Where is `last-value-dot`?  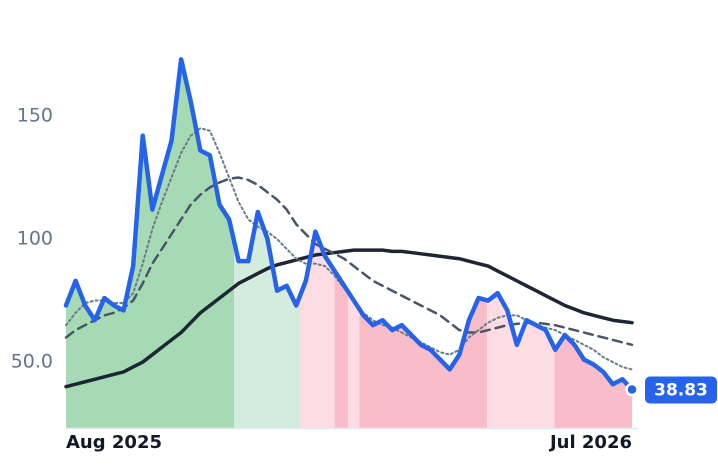
last-value-dot is located at coordinates (632, 389).